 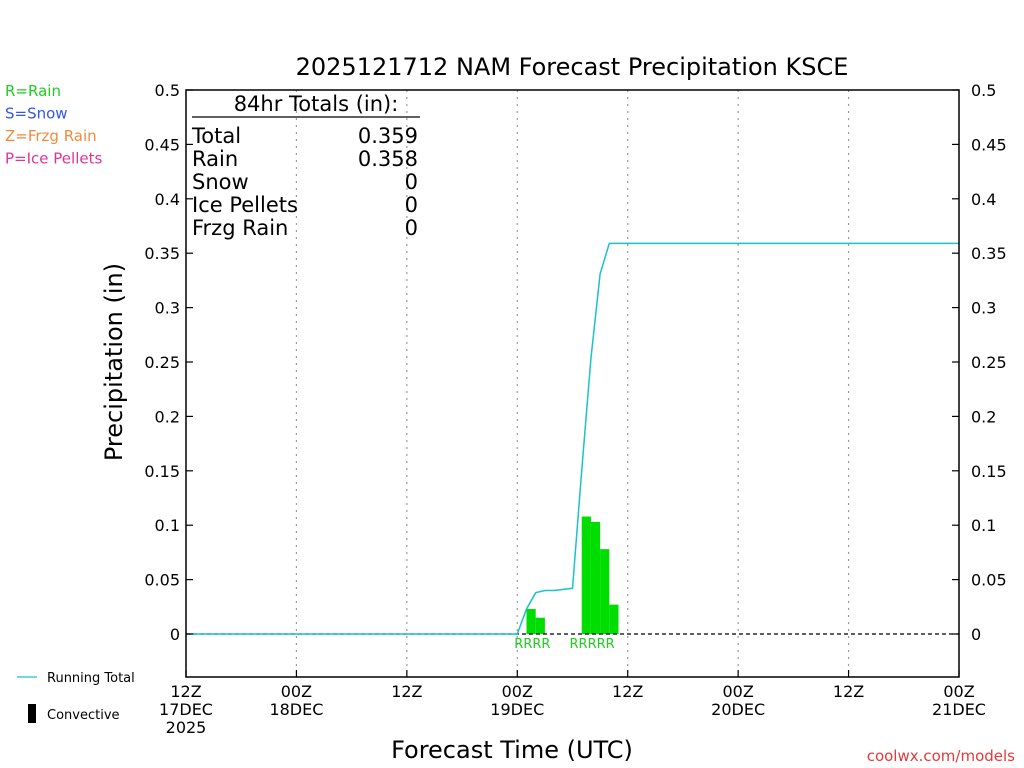 What do you see at coordinates (167, 199) in the screenshot?
I see `y-tick-label-left-2: 0.4` at bounding box center [167, 199].